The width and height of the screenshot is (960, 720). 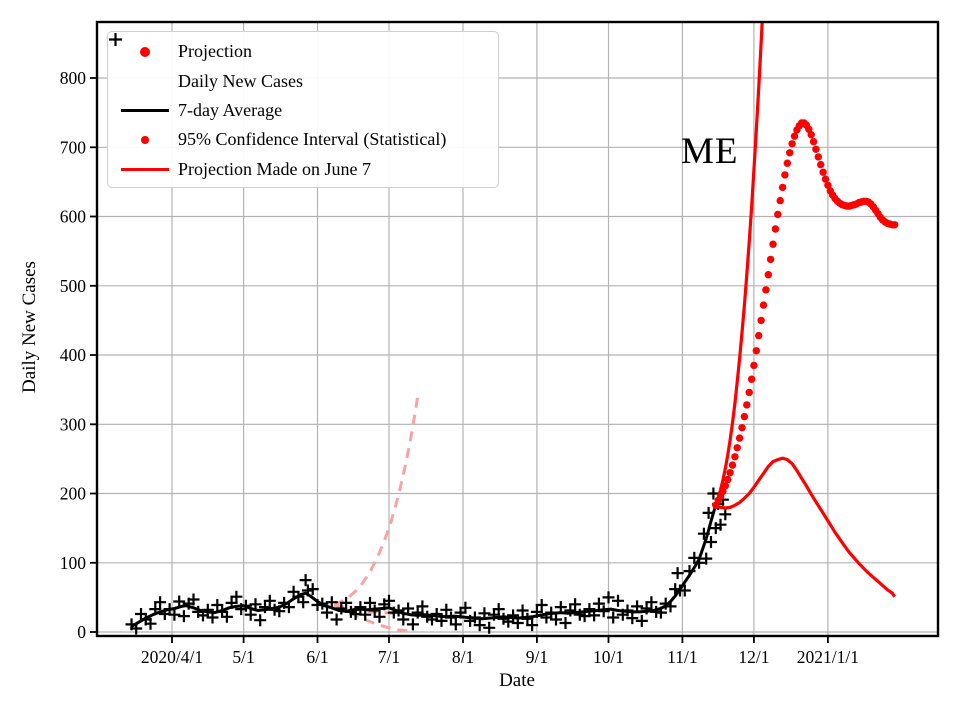 I want to click on svg-text: 100, so click(x=73, y=563).